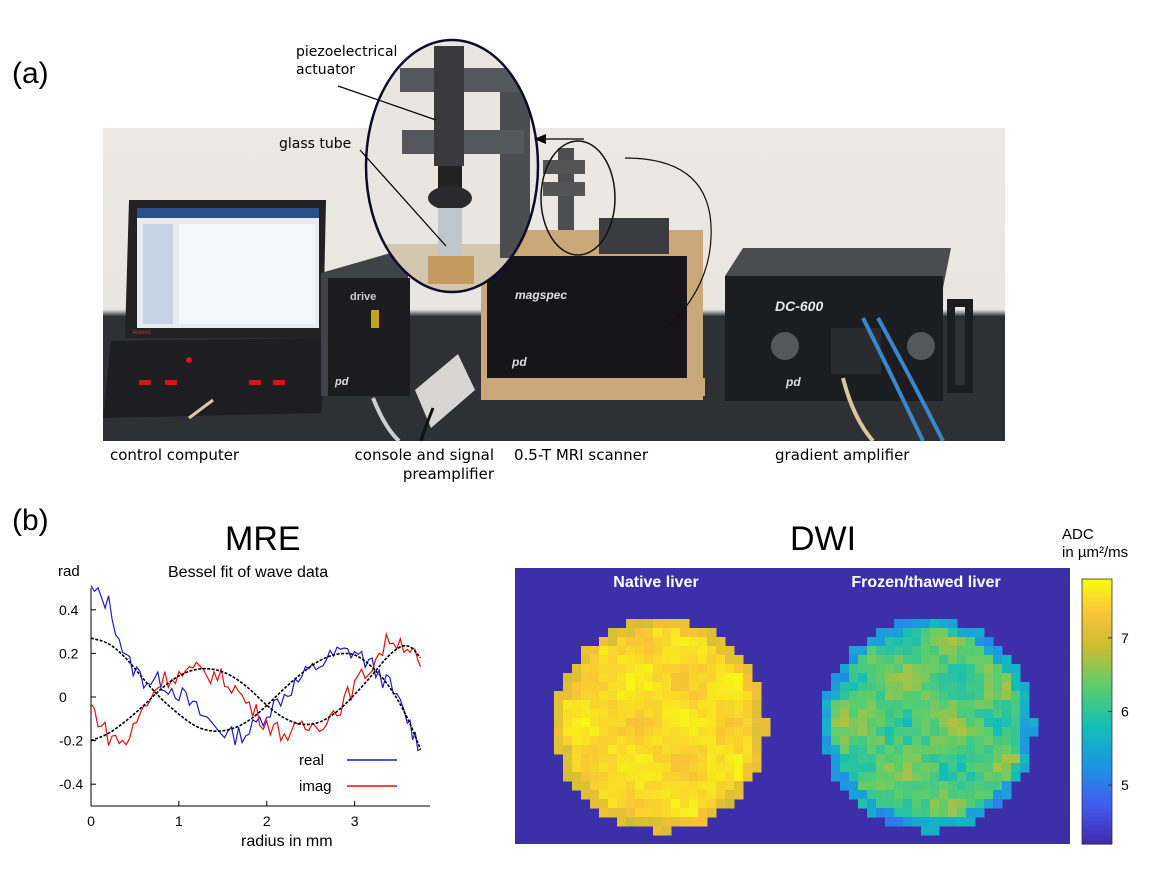 This screenshot has height=872, width=1160. I want to click on legend-label-real: real, so click(311, 760).